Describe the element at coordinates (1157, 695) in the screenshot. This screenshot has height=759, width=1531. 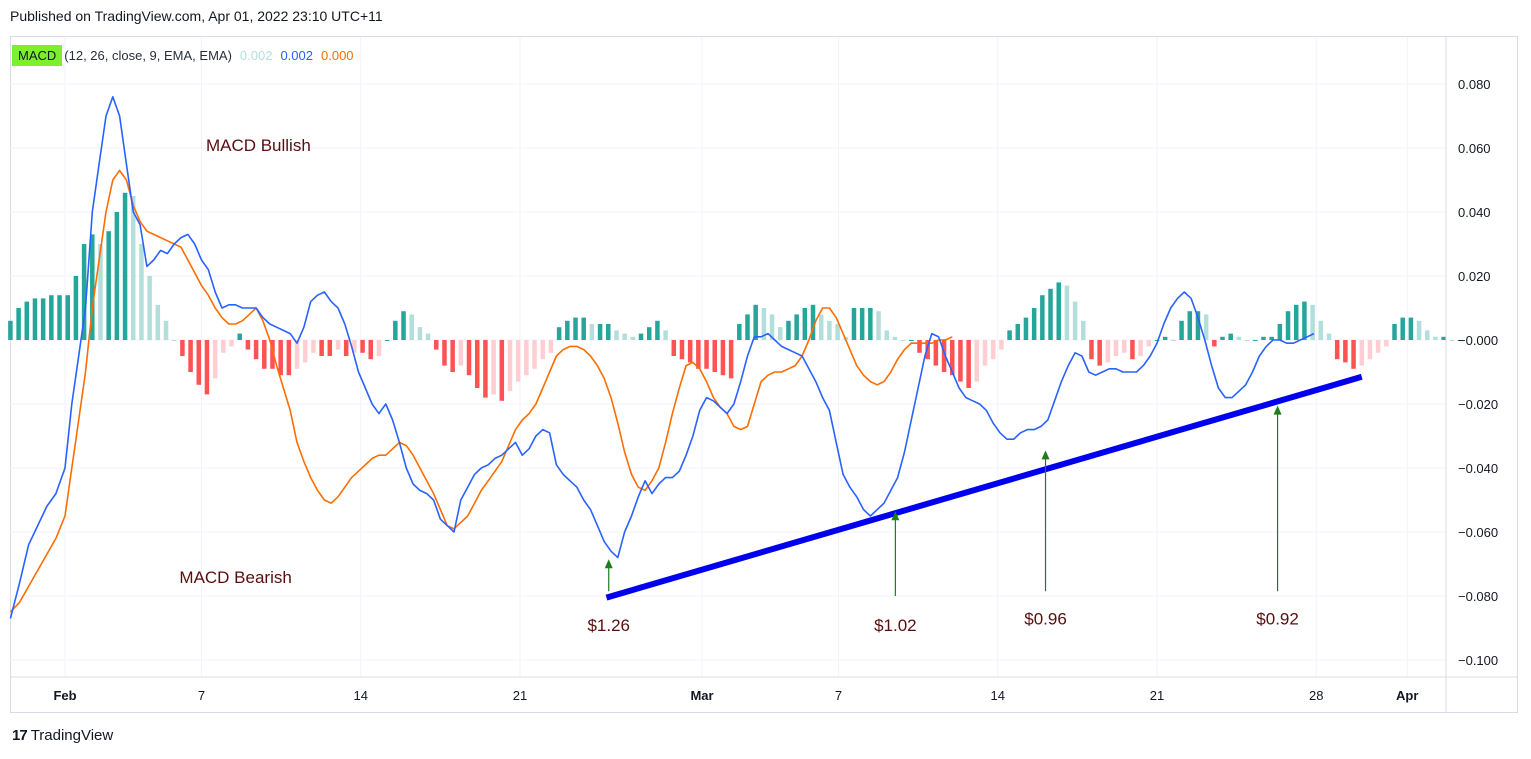
I see `x-tick-label: 21` at that location.